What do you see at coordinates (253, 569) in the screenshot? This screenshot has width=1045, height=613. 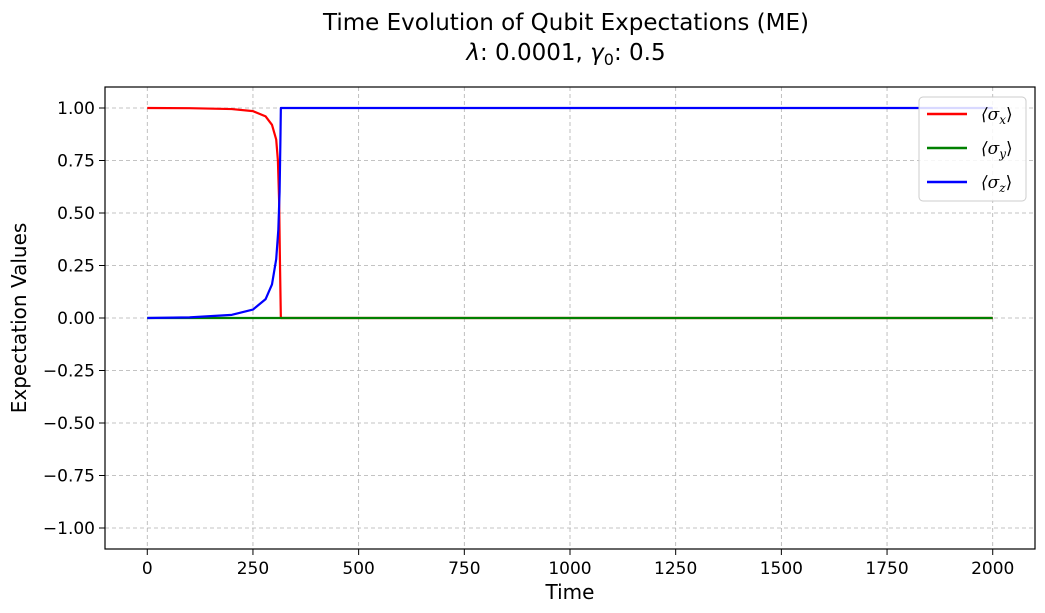 I see `x-tick-label: 250` at bounding box center [253, 569].